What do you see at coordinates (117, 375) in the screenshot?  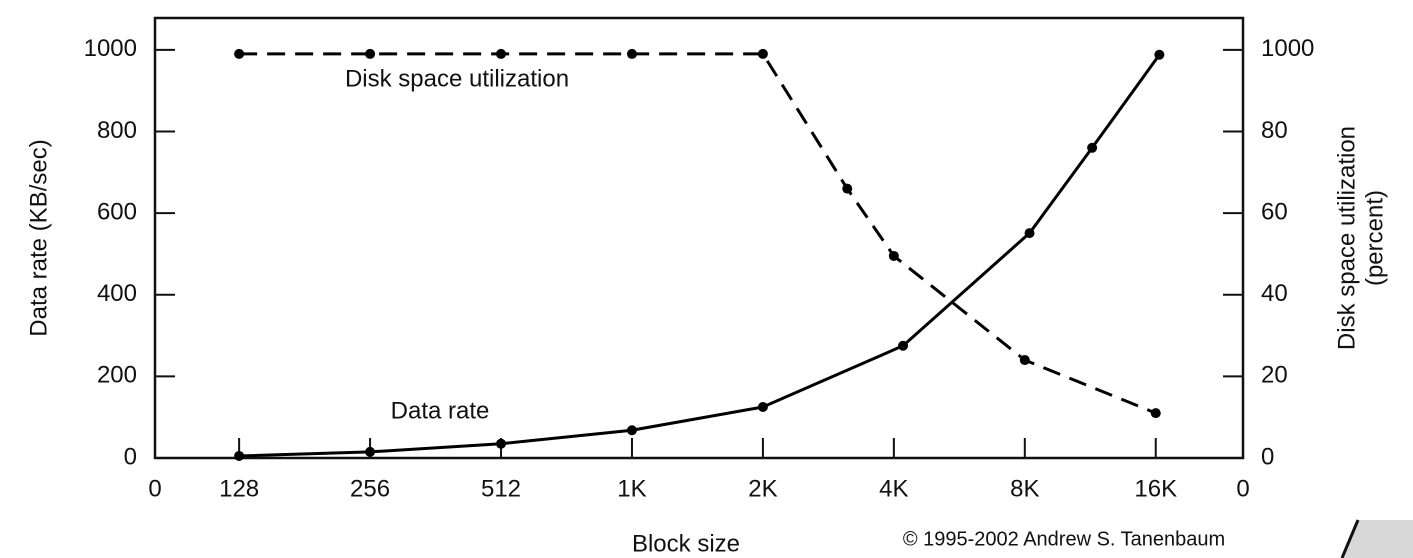 I see `y-tick-label: 200` at bounding box center [117, 375].